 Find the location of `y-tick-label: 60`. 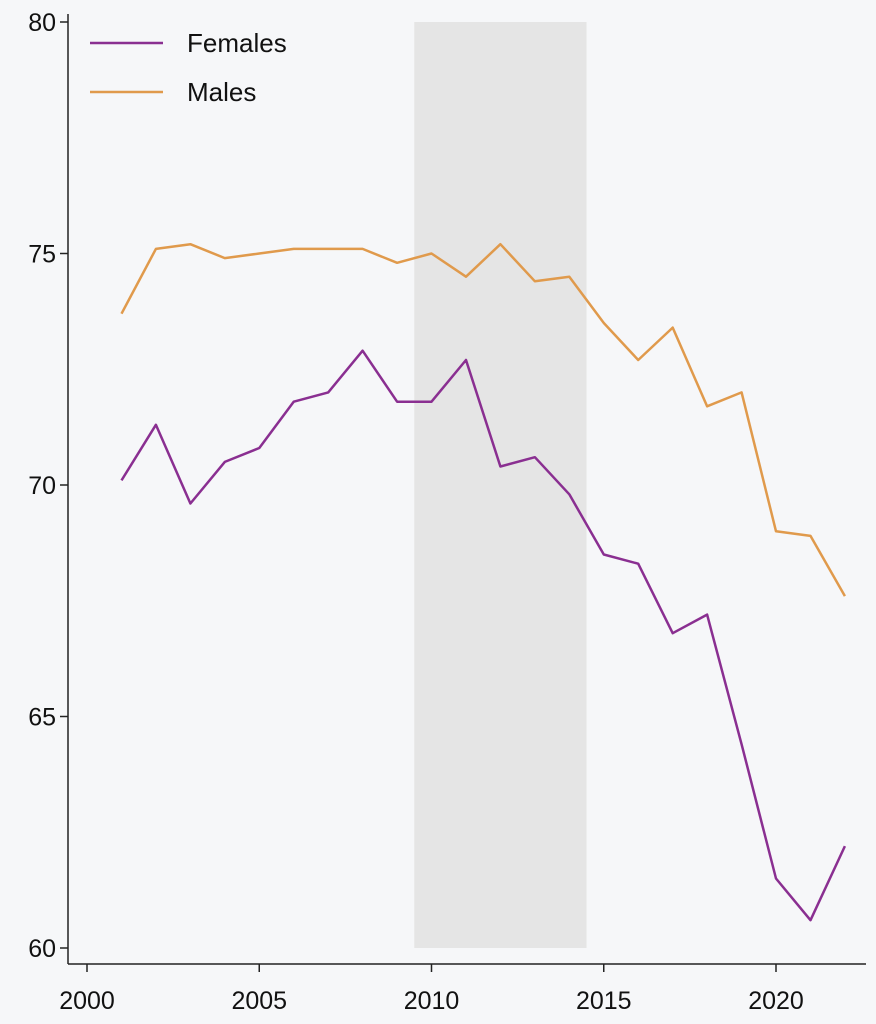

y-tick-label: 60 is located at coordinates (42, 949).